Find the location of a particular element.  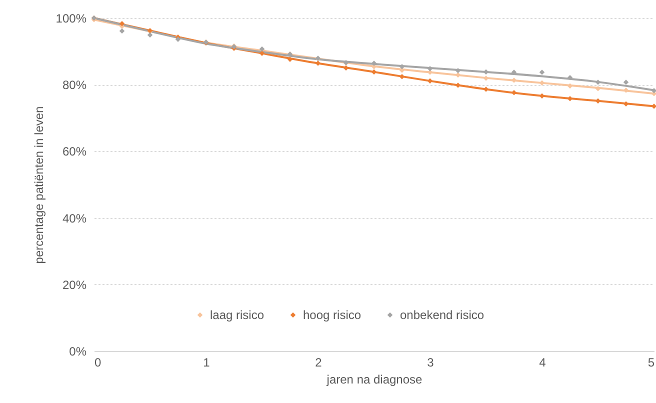

x-tick-label: 0 is located at coordinates (98, 363).